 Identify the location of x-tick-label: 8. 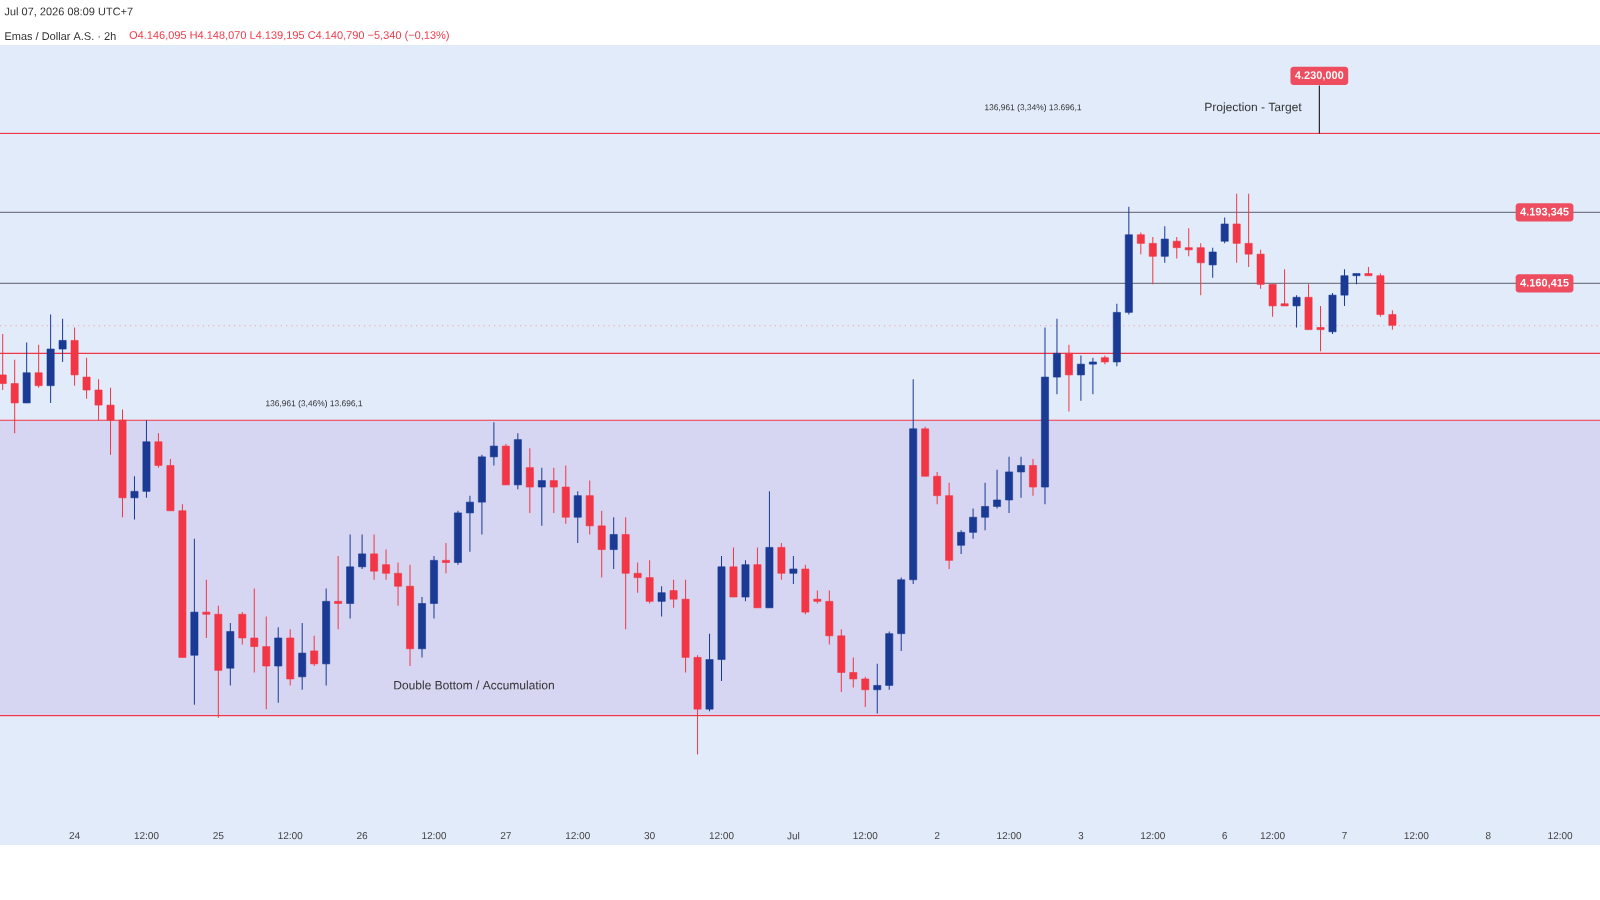
(1488, 836).